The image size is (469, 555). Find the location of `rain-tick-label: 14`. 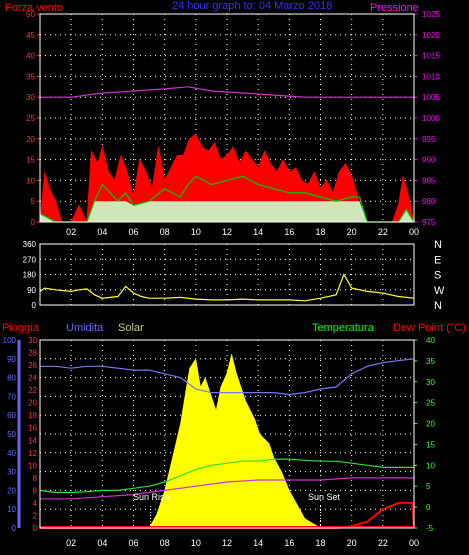

rain-tick-label: 14 is located at coordinates (32, 440).